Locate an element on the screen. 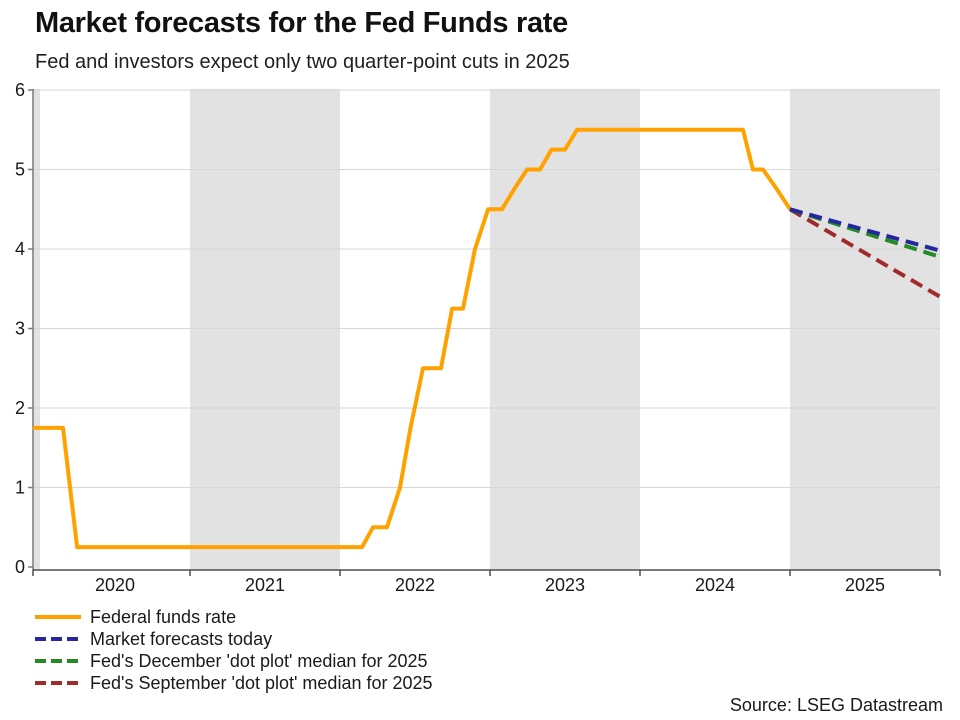 Image resolution: width=960 pixels, height=720 pixels. legend-swatch-federal-funds-rate is located at coordinates (58, 617).